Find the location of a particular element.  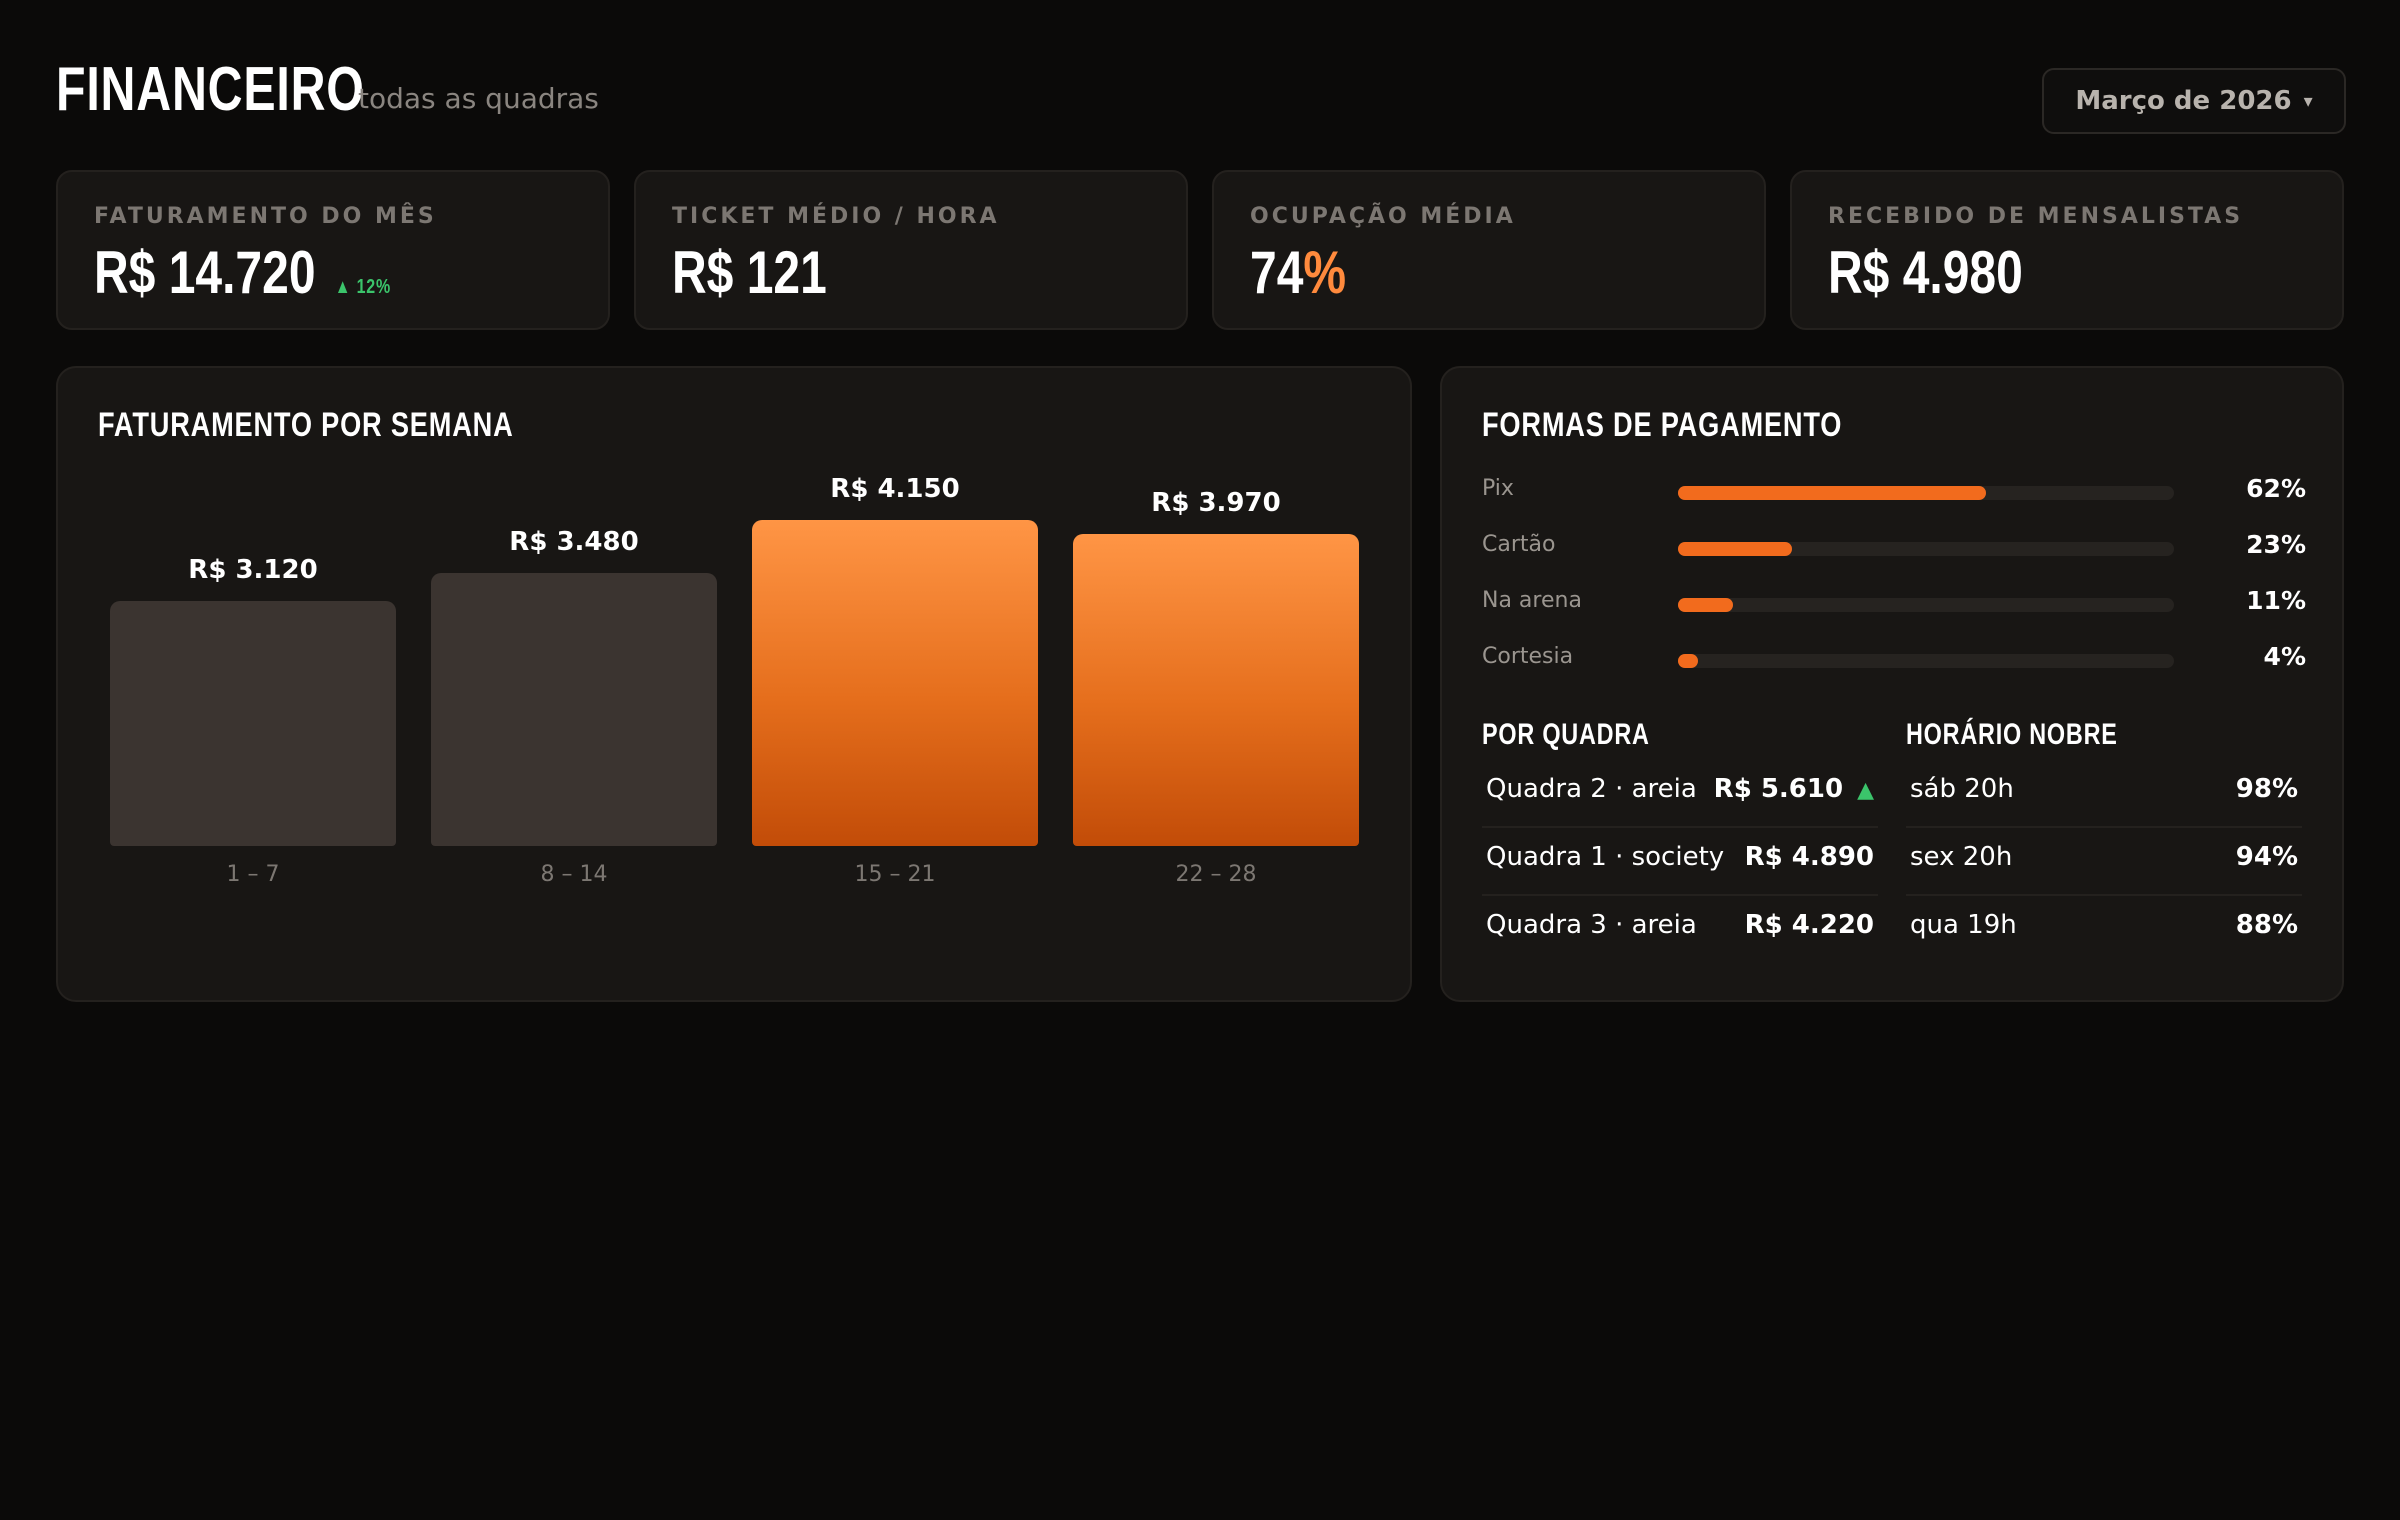

month-select-value: Março de 2026 is located at coordinates (2183, 101).